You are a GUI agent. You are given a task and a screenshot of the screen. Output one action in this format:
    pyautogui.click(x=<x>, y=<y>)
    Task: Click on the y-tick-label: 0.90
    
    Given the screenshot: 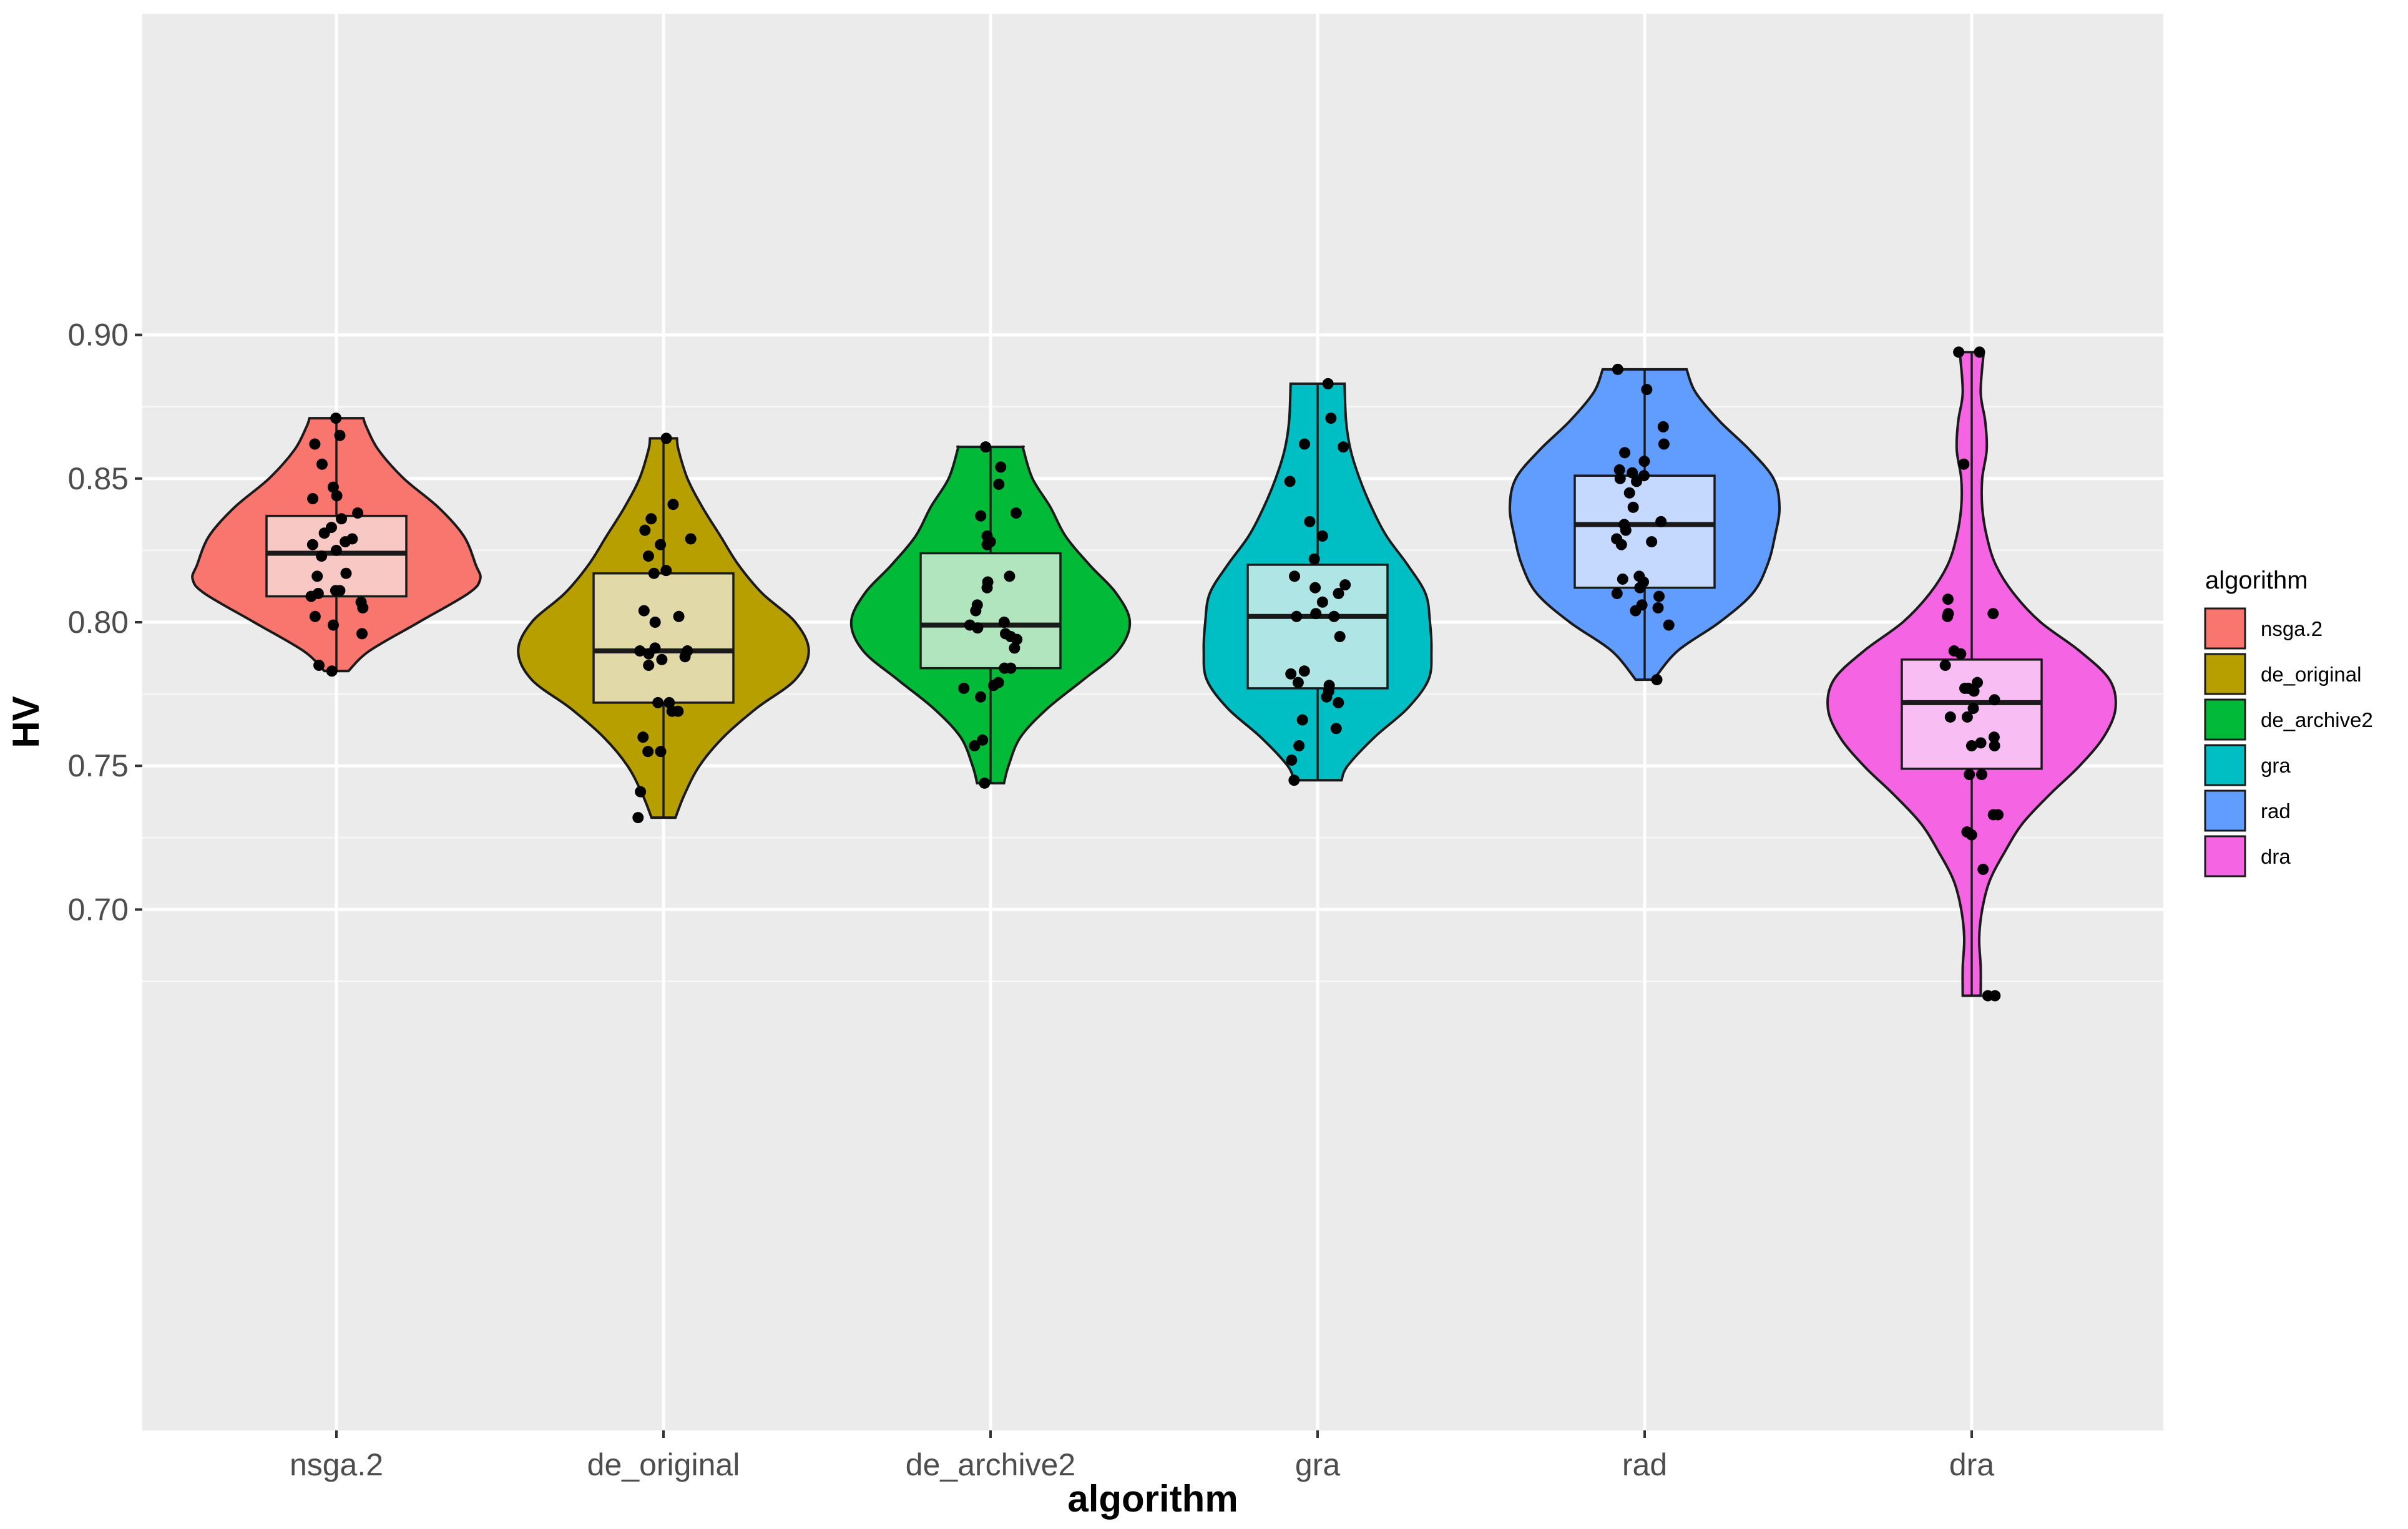 What is the action you would take?
    pyautogui.click(x=99, y=335)
    